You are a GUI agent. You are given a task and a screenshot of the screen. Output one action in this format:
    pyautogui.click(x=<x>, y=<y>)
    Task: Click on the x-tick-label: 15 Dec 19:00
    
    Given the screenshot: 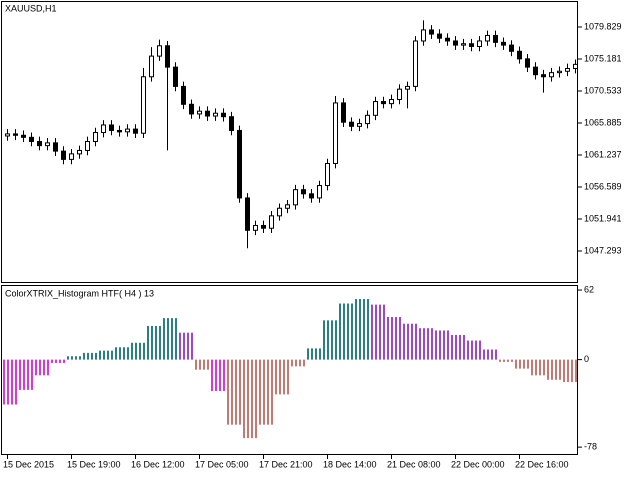 What is the action you would take?
    pyautogui.click(x=94, y=464)
    